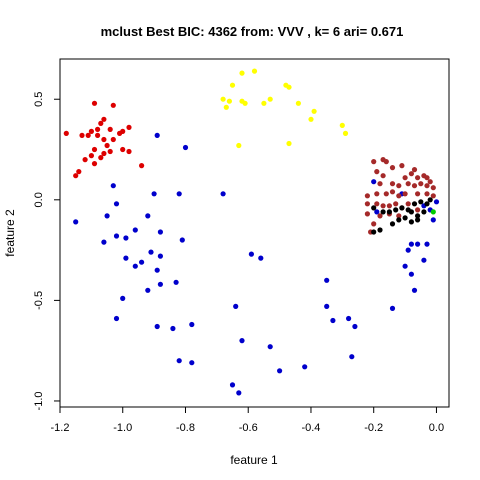  I want to click on x-tick-label: 0.0, so click(436, 428).